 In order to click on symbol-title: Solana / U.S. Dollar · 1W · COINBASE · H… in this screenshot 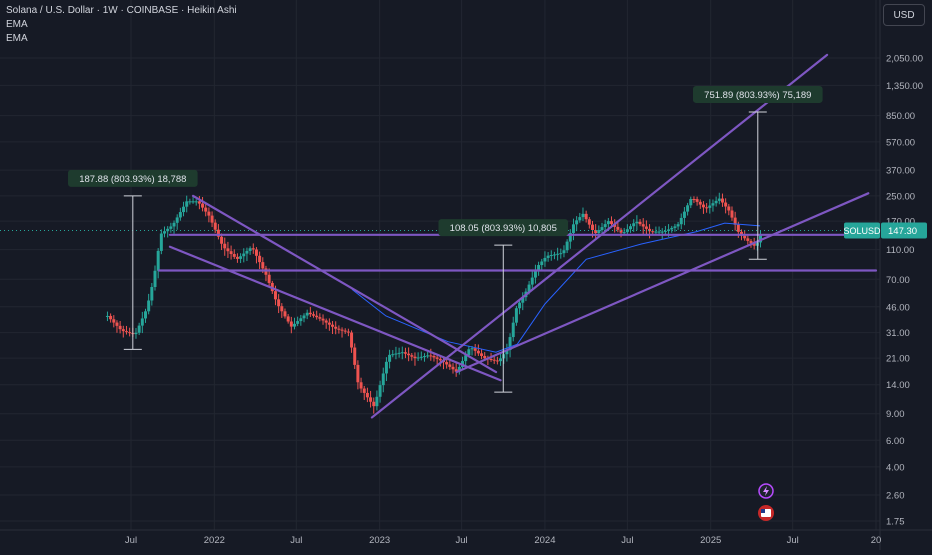, I will do `click(121, 10)`.